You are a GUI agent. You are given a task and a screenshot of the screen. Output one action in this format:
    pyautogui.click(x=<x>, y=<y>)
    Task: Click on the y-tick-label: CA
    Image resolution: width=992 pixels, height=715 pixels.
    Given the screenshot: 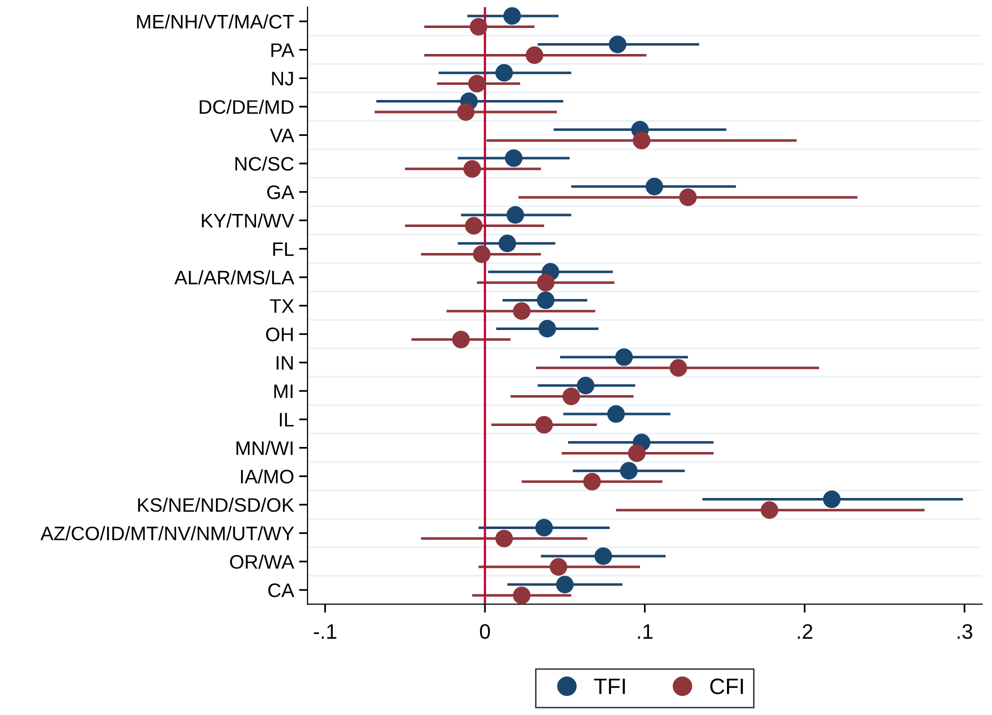 What is the action you would take?
    pyautogui.click(x=281, y=590)
    